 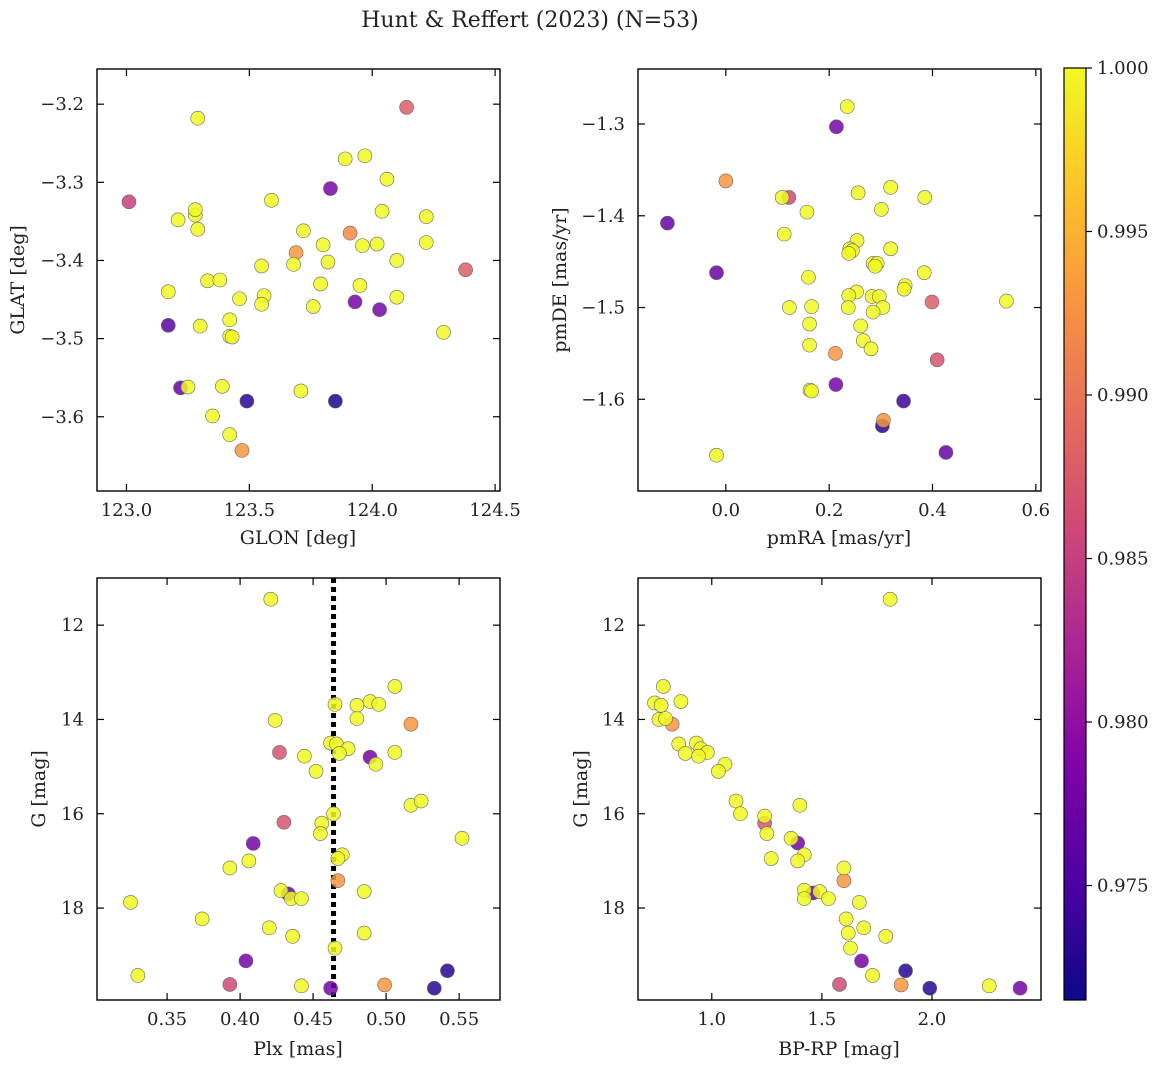 I want to click on x-tick-label: 124.5, so click(x=495, y=510).